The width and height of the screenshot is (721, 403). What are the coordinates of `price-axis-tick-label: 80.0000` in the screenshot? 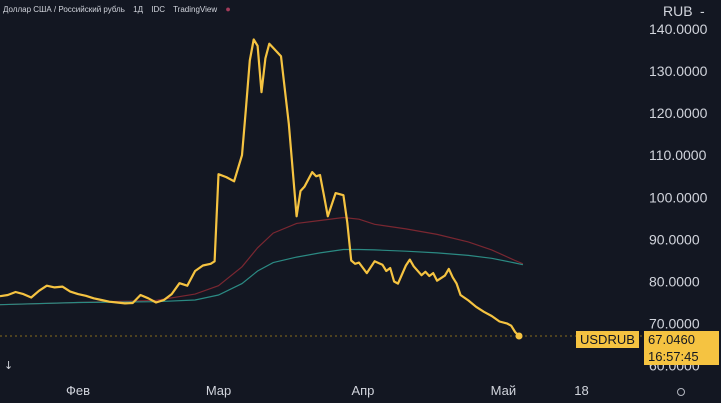 It's located at (674, 282).